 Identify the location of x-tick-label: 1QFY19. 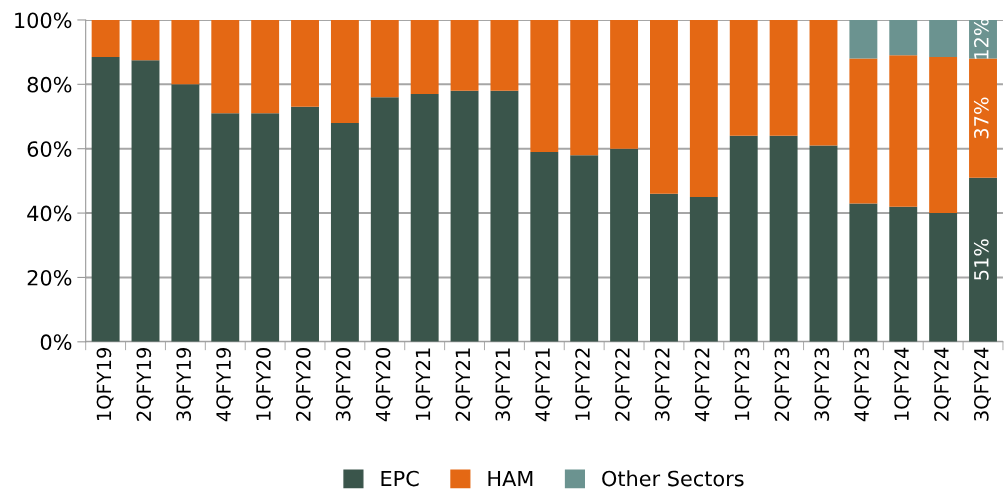
(105, 384).